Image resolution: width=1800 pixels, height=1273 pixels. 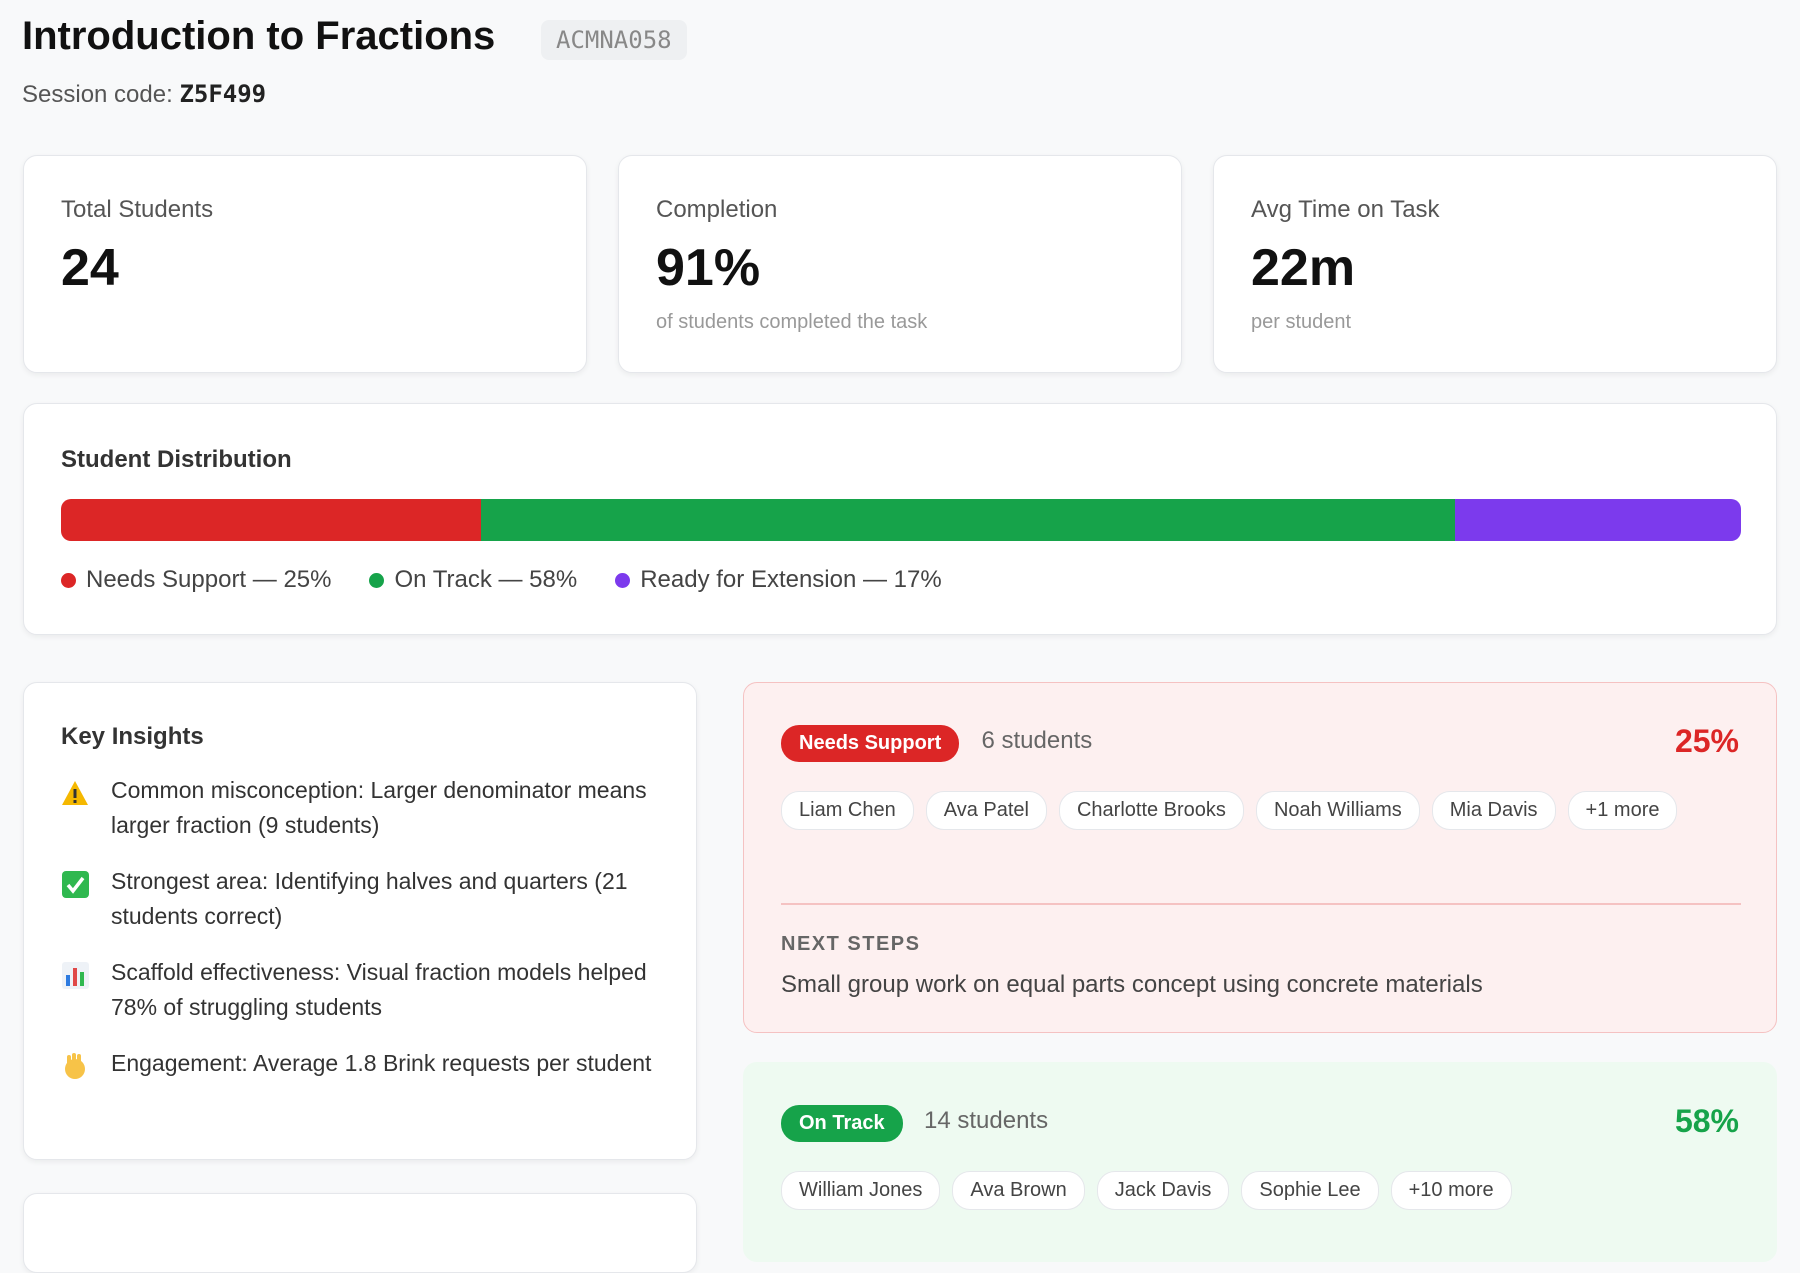 What do you see at coordinates (1018, 1190) in the screenshot?
I see `student-chip: Ava Brown` at bounding box center [1018, 1190].